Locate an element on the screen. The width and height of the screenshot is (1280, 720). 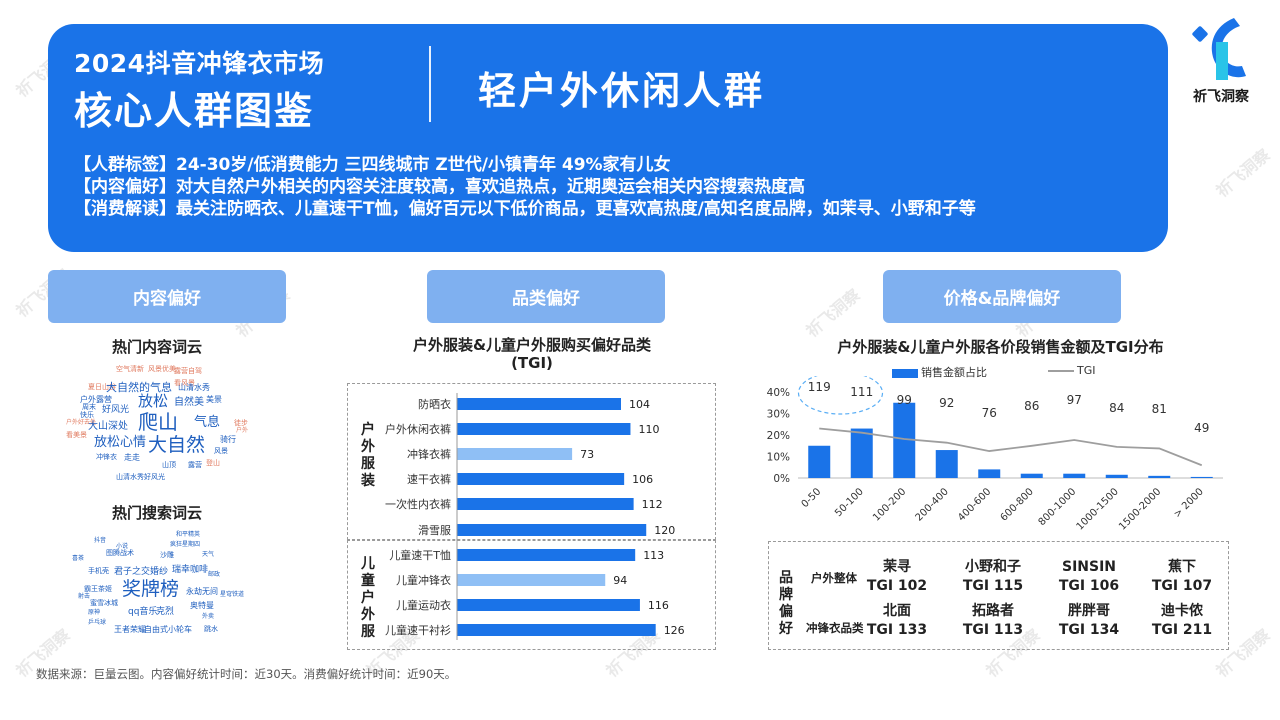
brand-row-label-overall: 户外整体 is located at coordinates (834, 578).